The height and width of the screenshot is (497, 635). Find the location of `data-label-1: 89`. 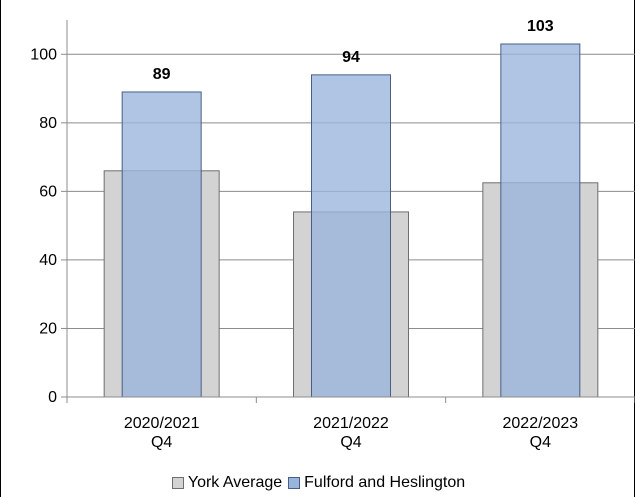

data-label-1: 89 is located at coordinates (162, 74).